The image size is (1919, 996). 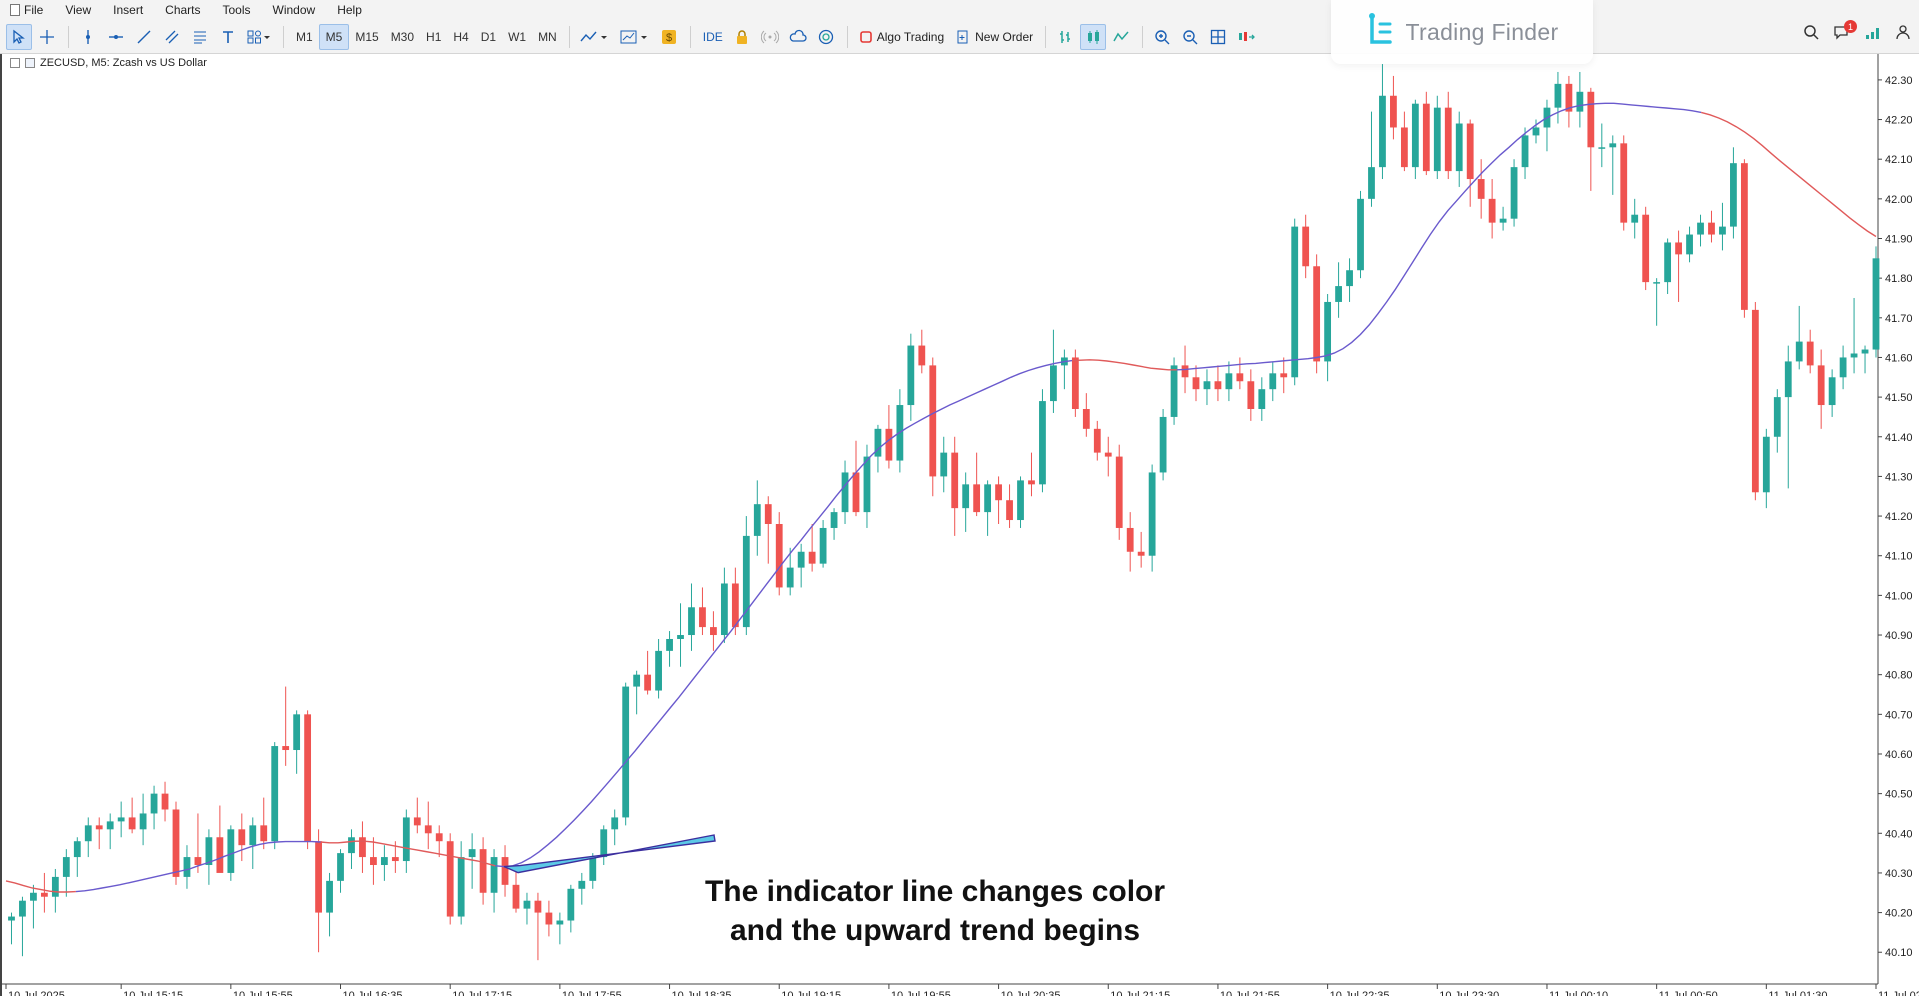 What do you see at coordinates (1578, 993) in the screenshot?
I see `time-tick-label: 11 Jul 00:10` at bounding box center [1578, 993].